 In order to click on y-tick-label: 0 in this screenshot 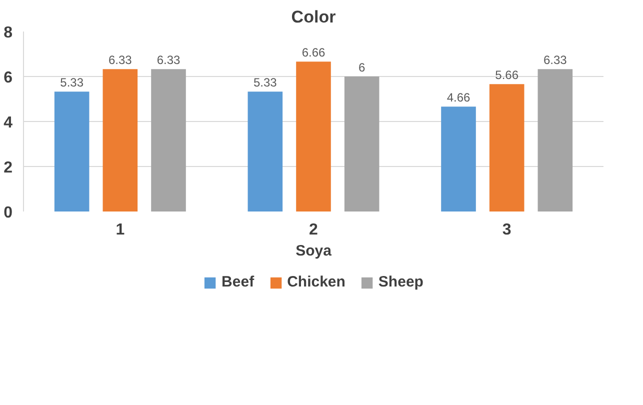, I will do `click(8, 213)`.